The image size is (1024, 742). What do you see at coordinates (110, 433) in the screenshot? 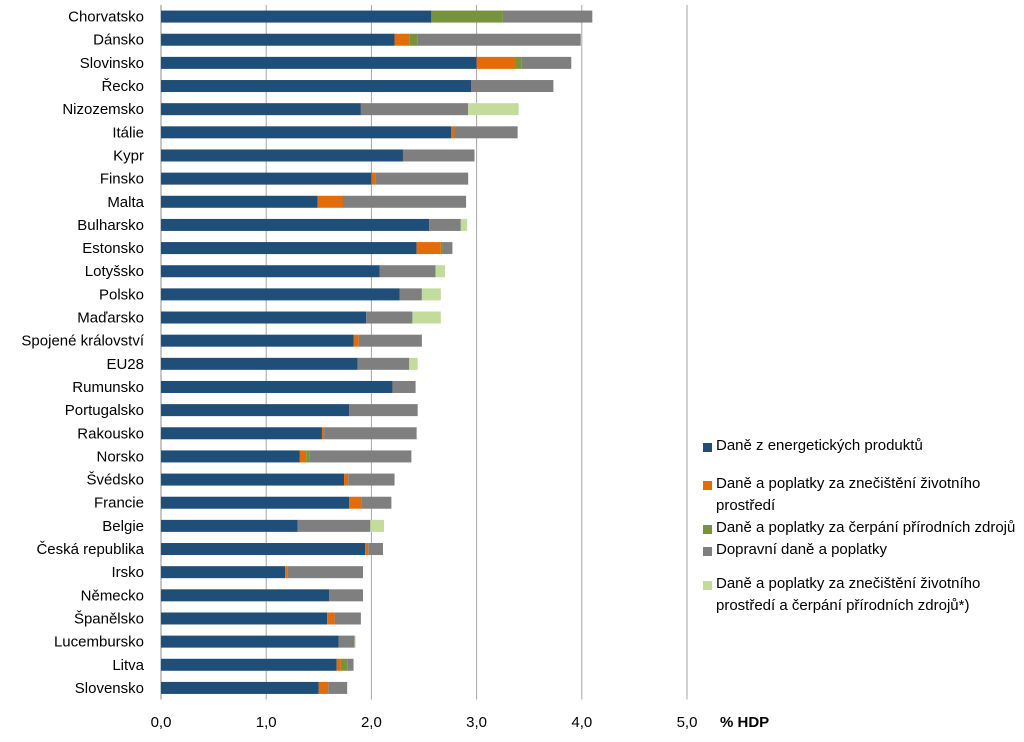
I see `category-label: Rakousko` at bounding box center [110, 433].